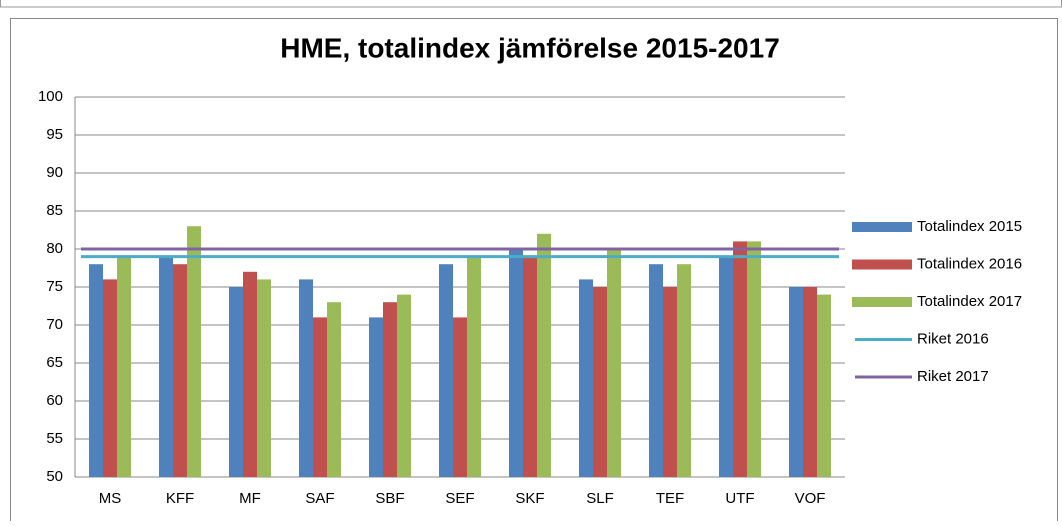 The image size is (1062, 526). I want to click on x-tick-label: SKF, so click(529, 498).